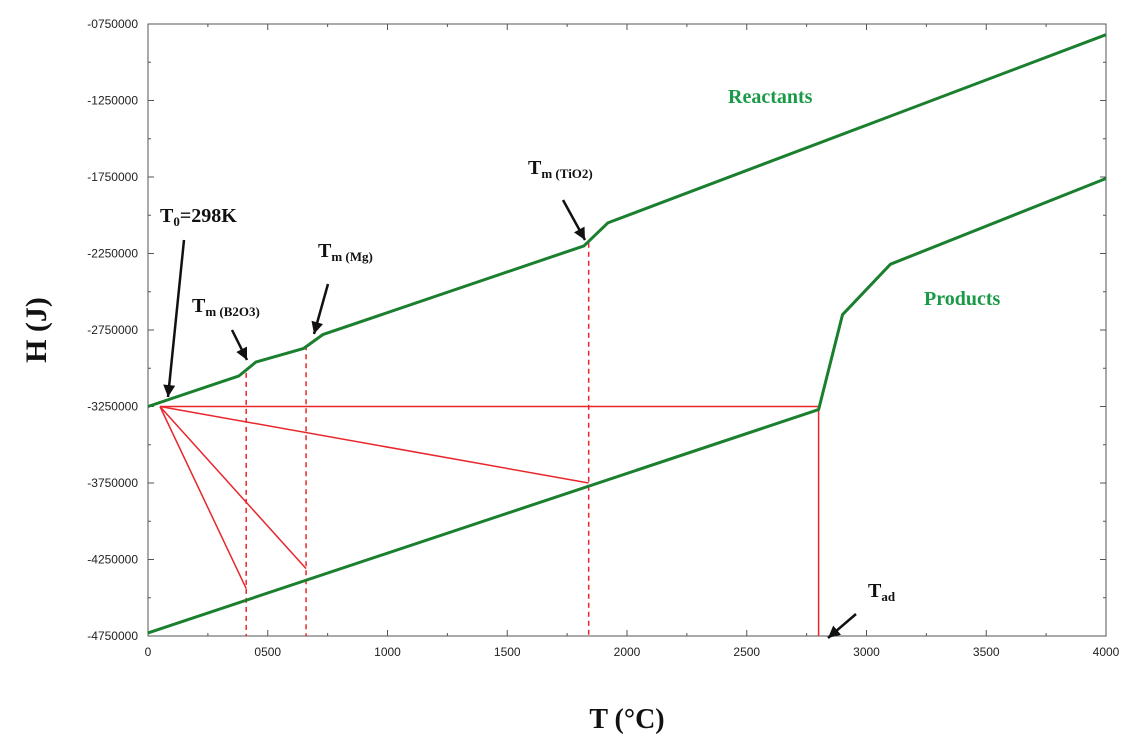  Describe the element at coordinates (507, 652) in the screenshot. I see `x-tick-label: 1500` at that location.